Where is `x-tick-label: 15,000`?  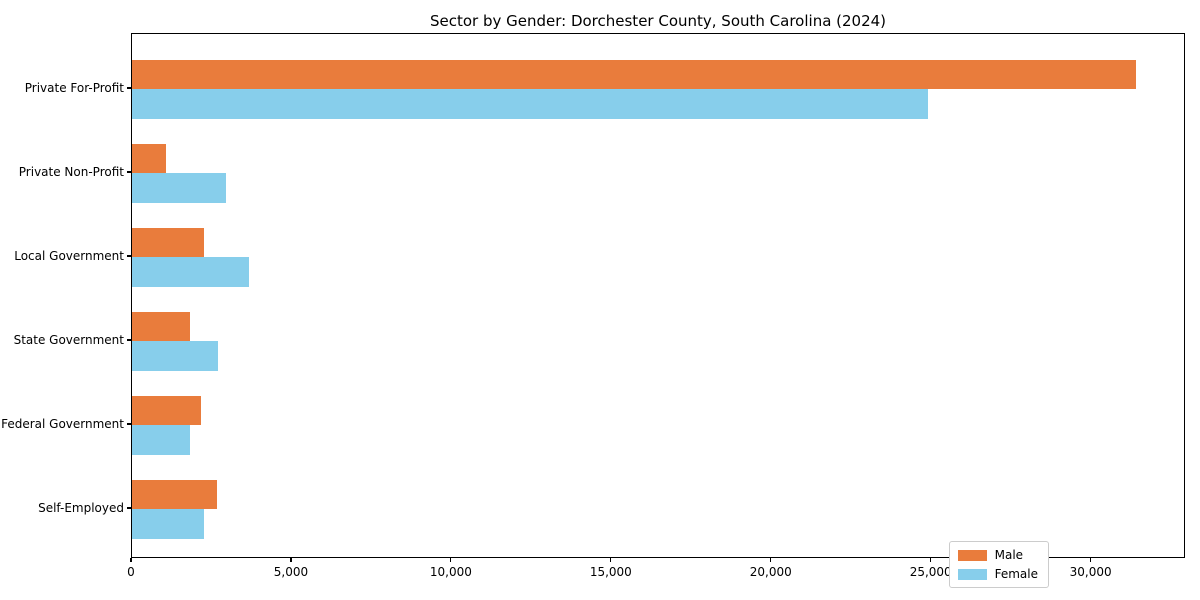 x-tick-label: 15,000 is located at coordinates (610, 572).